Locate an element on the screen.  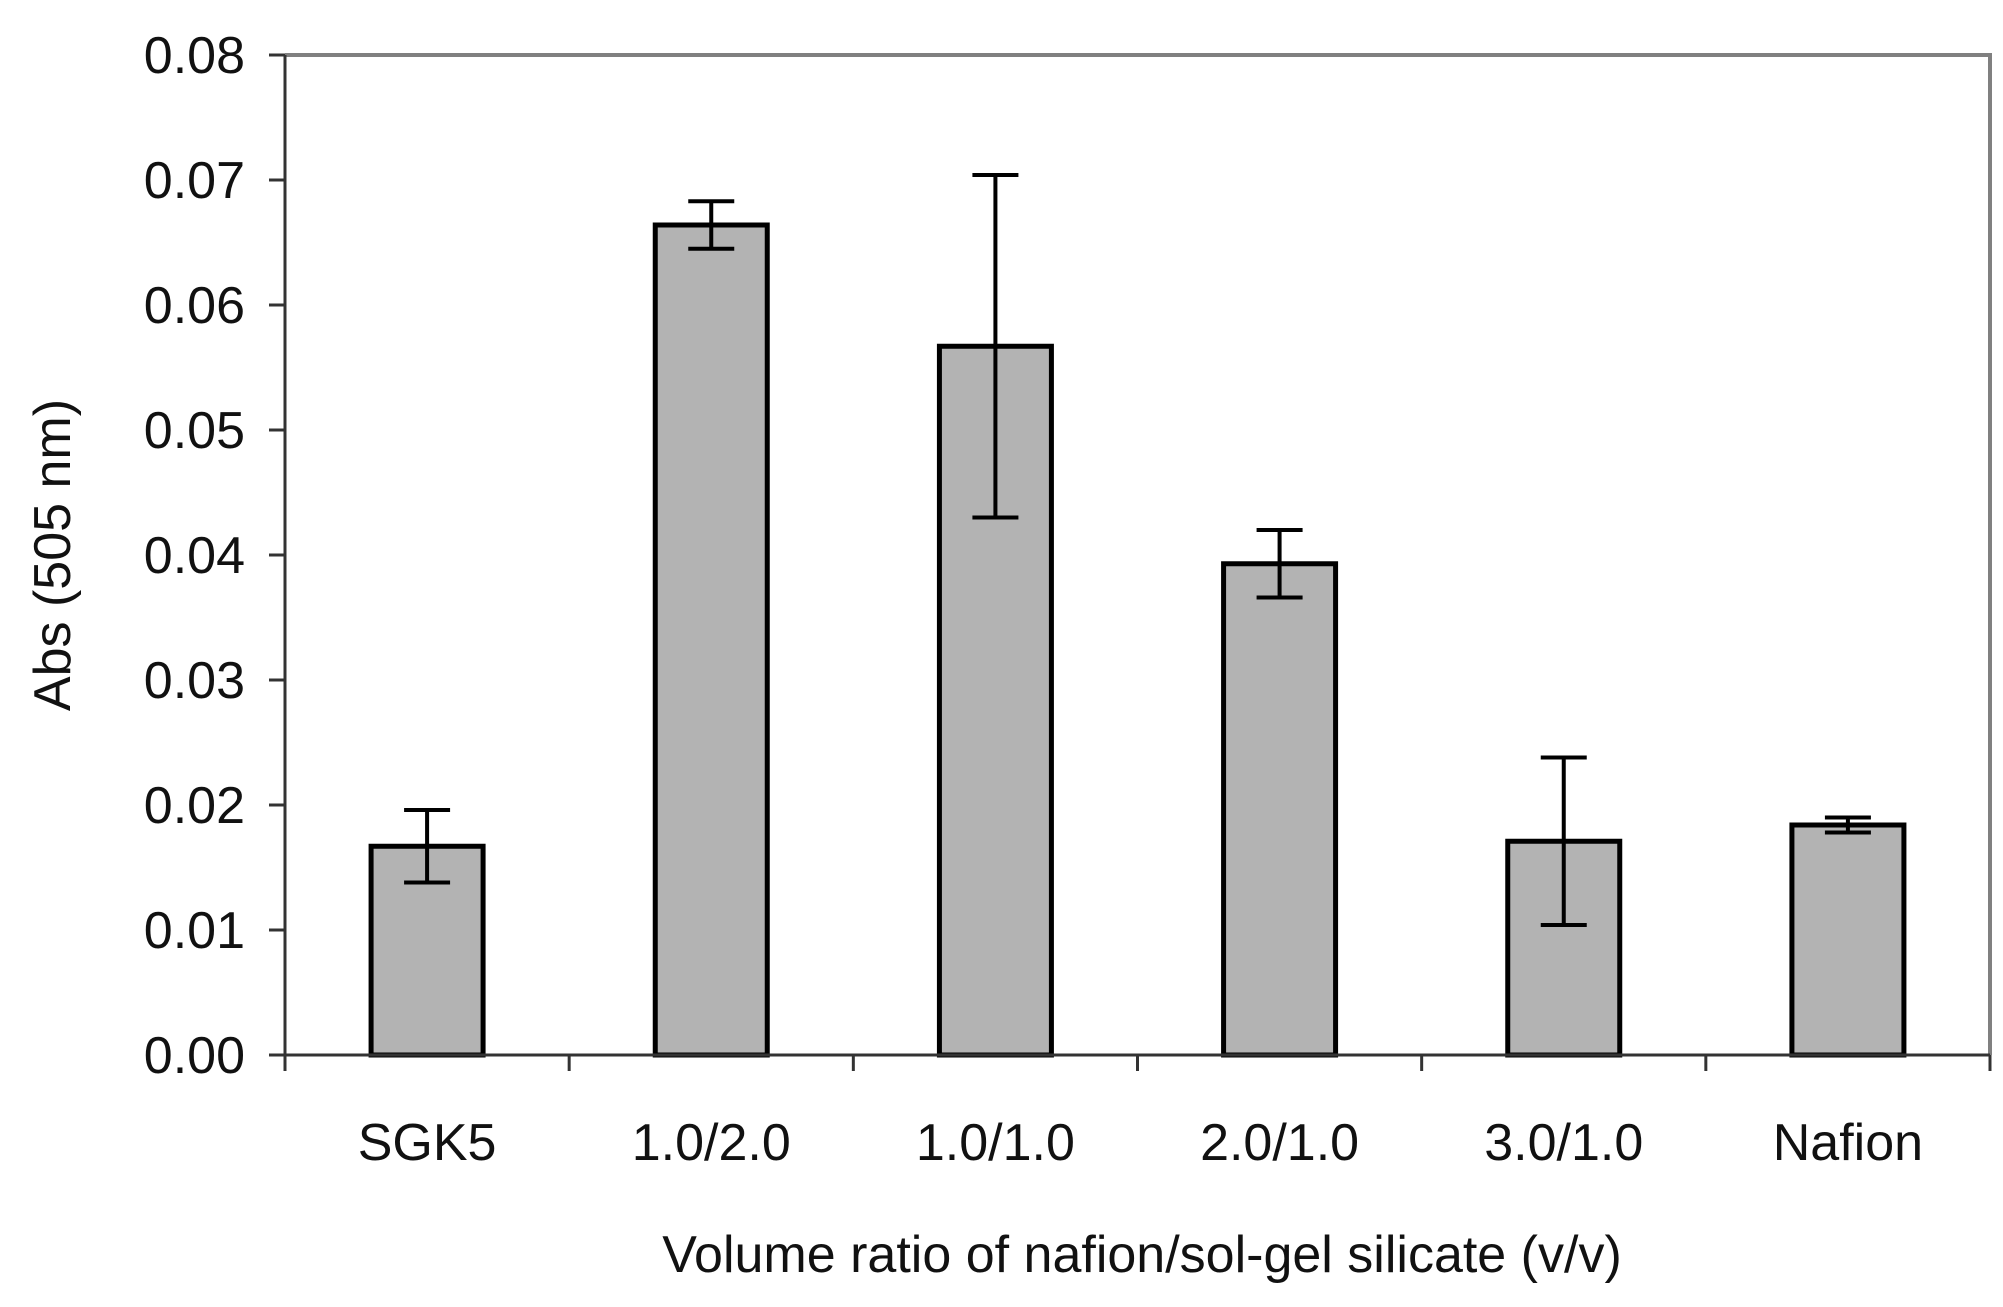
y-tick-label-6: 0.06 is located at coordinates (194, 306).